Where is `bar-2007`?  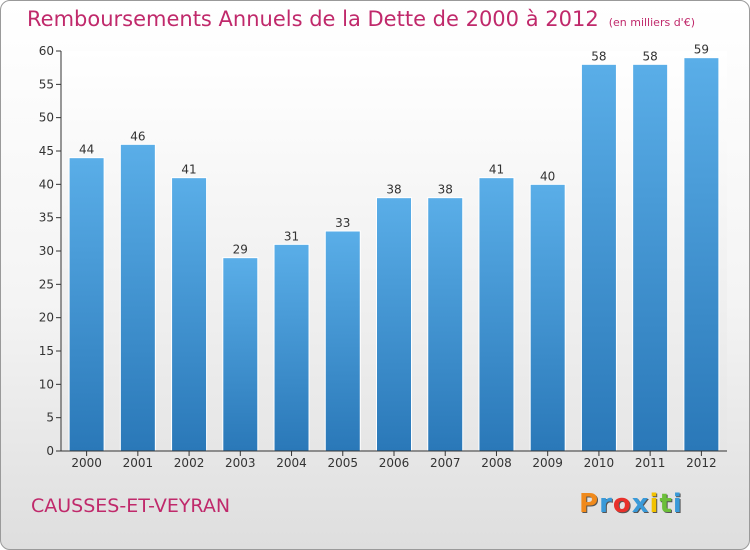 bar-2007 is located at coordinates (445, 324).